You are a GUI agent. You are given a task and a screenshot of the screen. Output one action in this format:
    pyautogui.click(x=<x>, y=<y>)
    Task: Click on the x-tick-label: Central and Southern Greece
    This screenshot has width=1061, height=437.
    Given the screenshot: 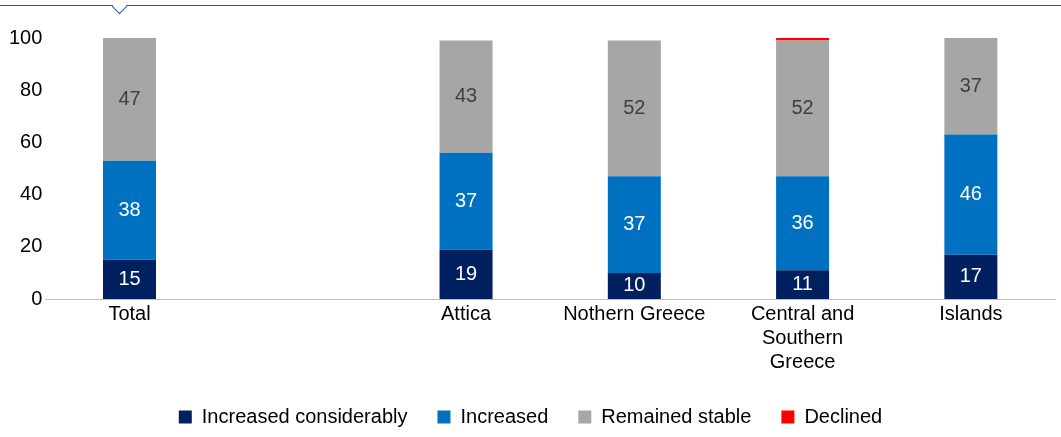 What is the action you would take?
    pyautogui.click(x=802, y=336)
    